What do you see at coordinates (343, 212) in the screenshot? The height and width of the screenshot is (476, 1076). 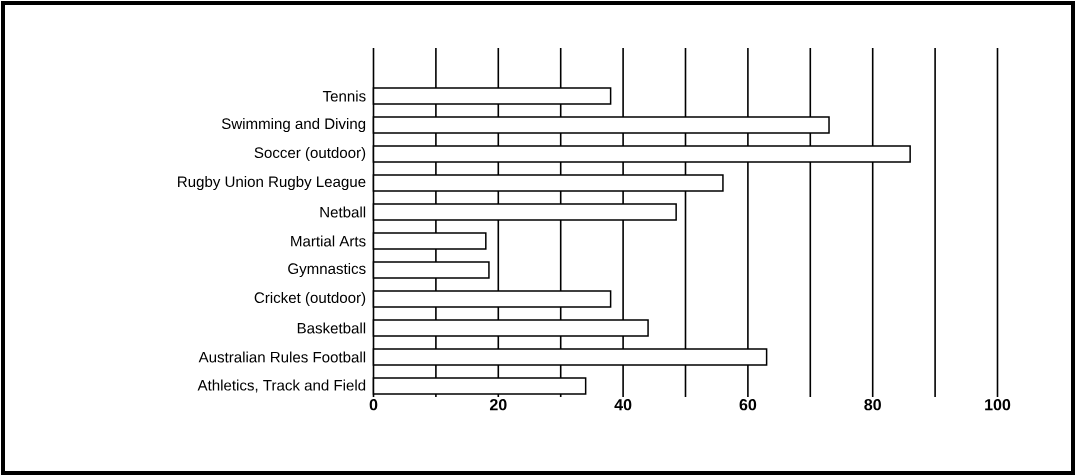 I see `y-tick-label: Netball` at bounding box center [343, 212].